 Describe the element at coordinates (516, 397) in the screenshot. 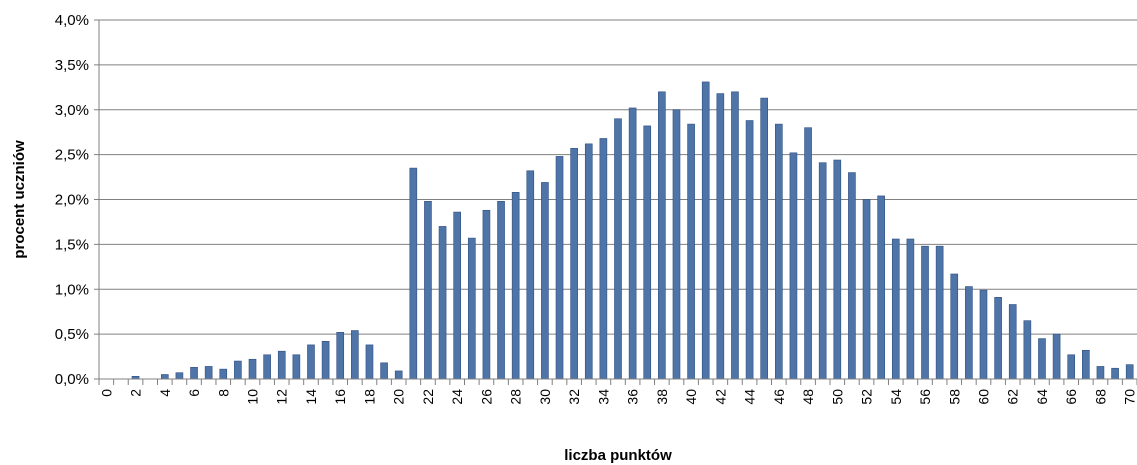

I see `x-tick-label: 28` at that location.